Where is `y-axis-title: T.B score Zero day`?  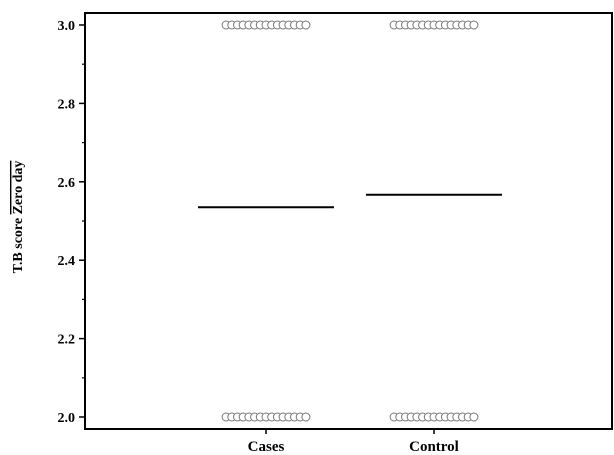 y-axis-title: T.B score Zero day is located at coordinates (18, 217).